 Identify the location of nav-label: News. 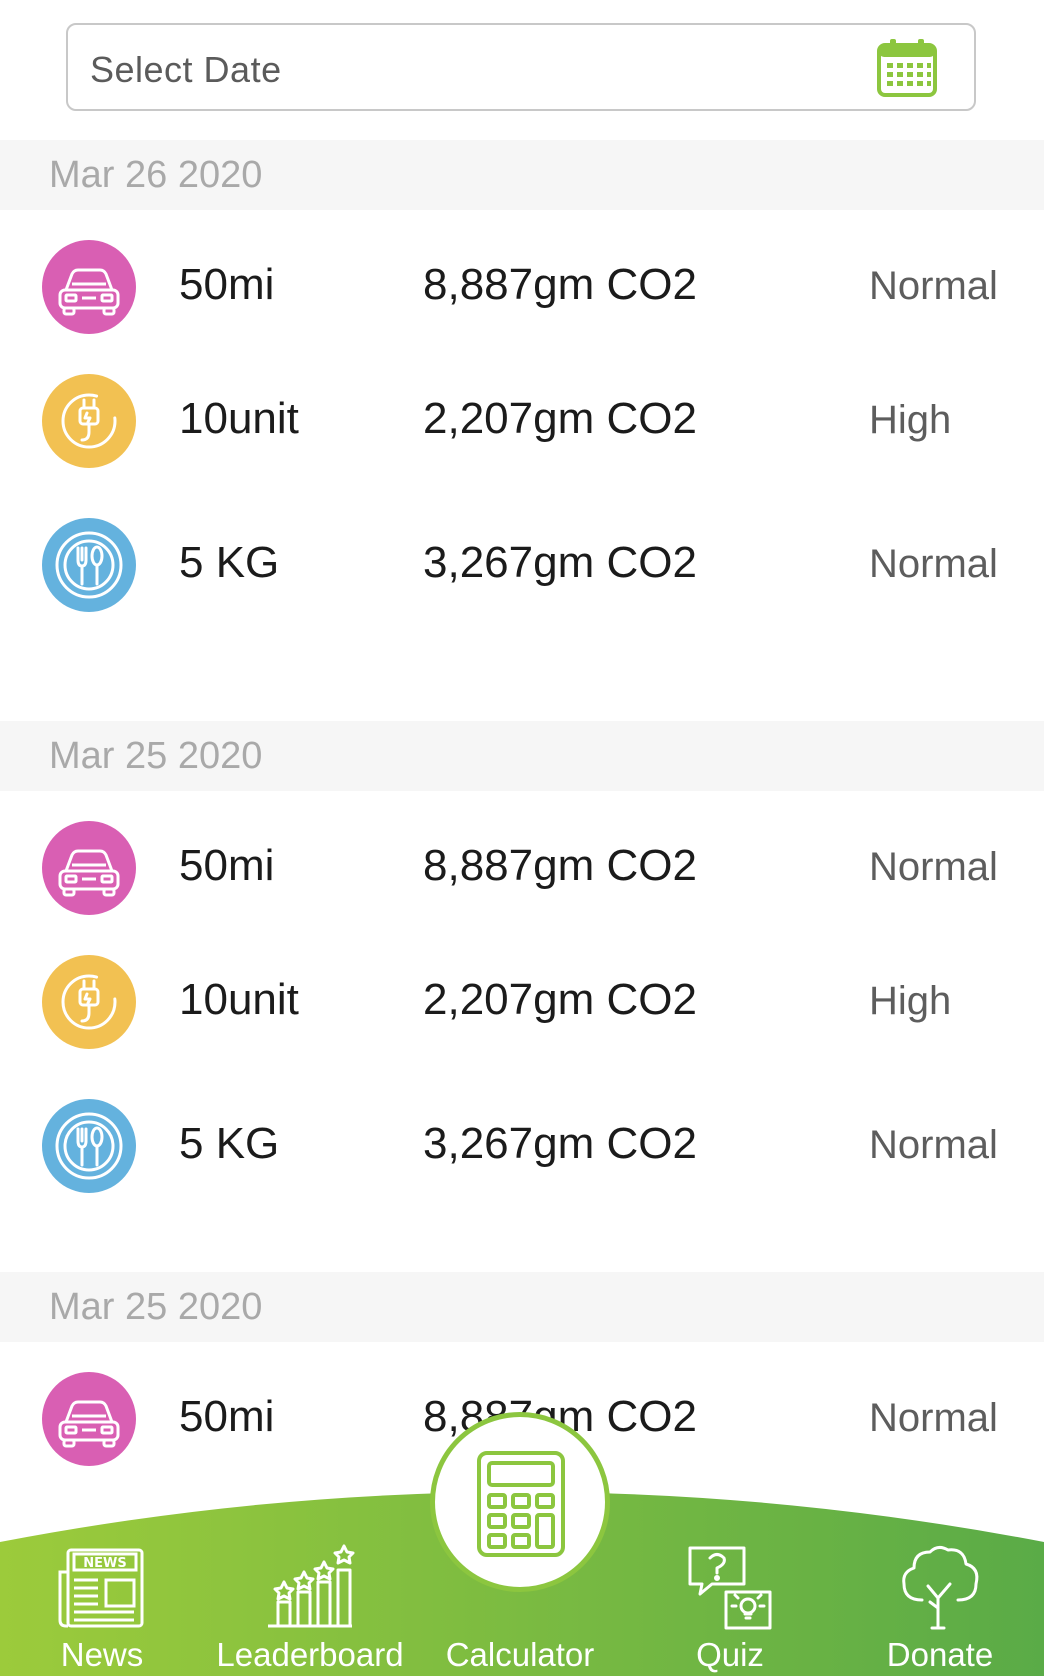
(102, 1654).